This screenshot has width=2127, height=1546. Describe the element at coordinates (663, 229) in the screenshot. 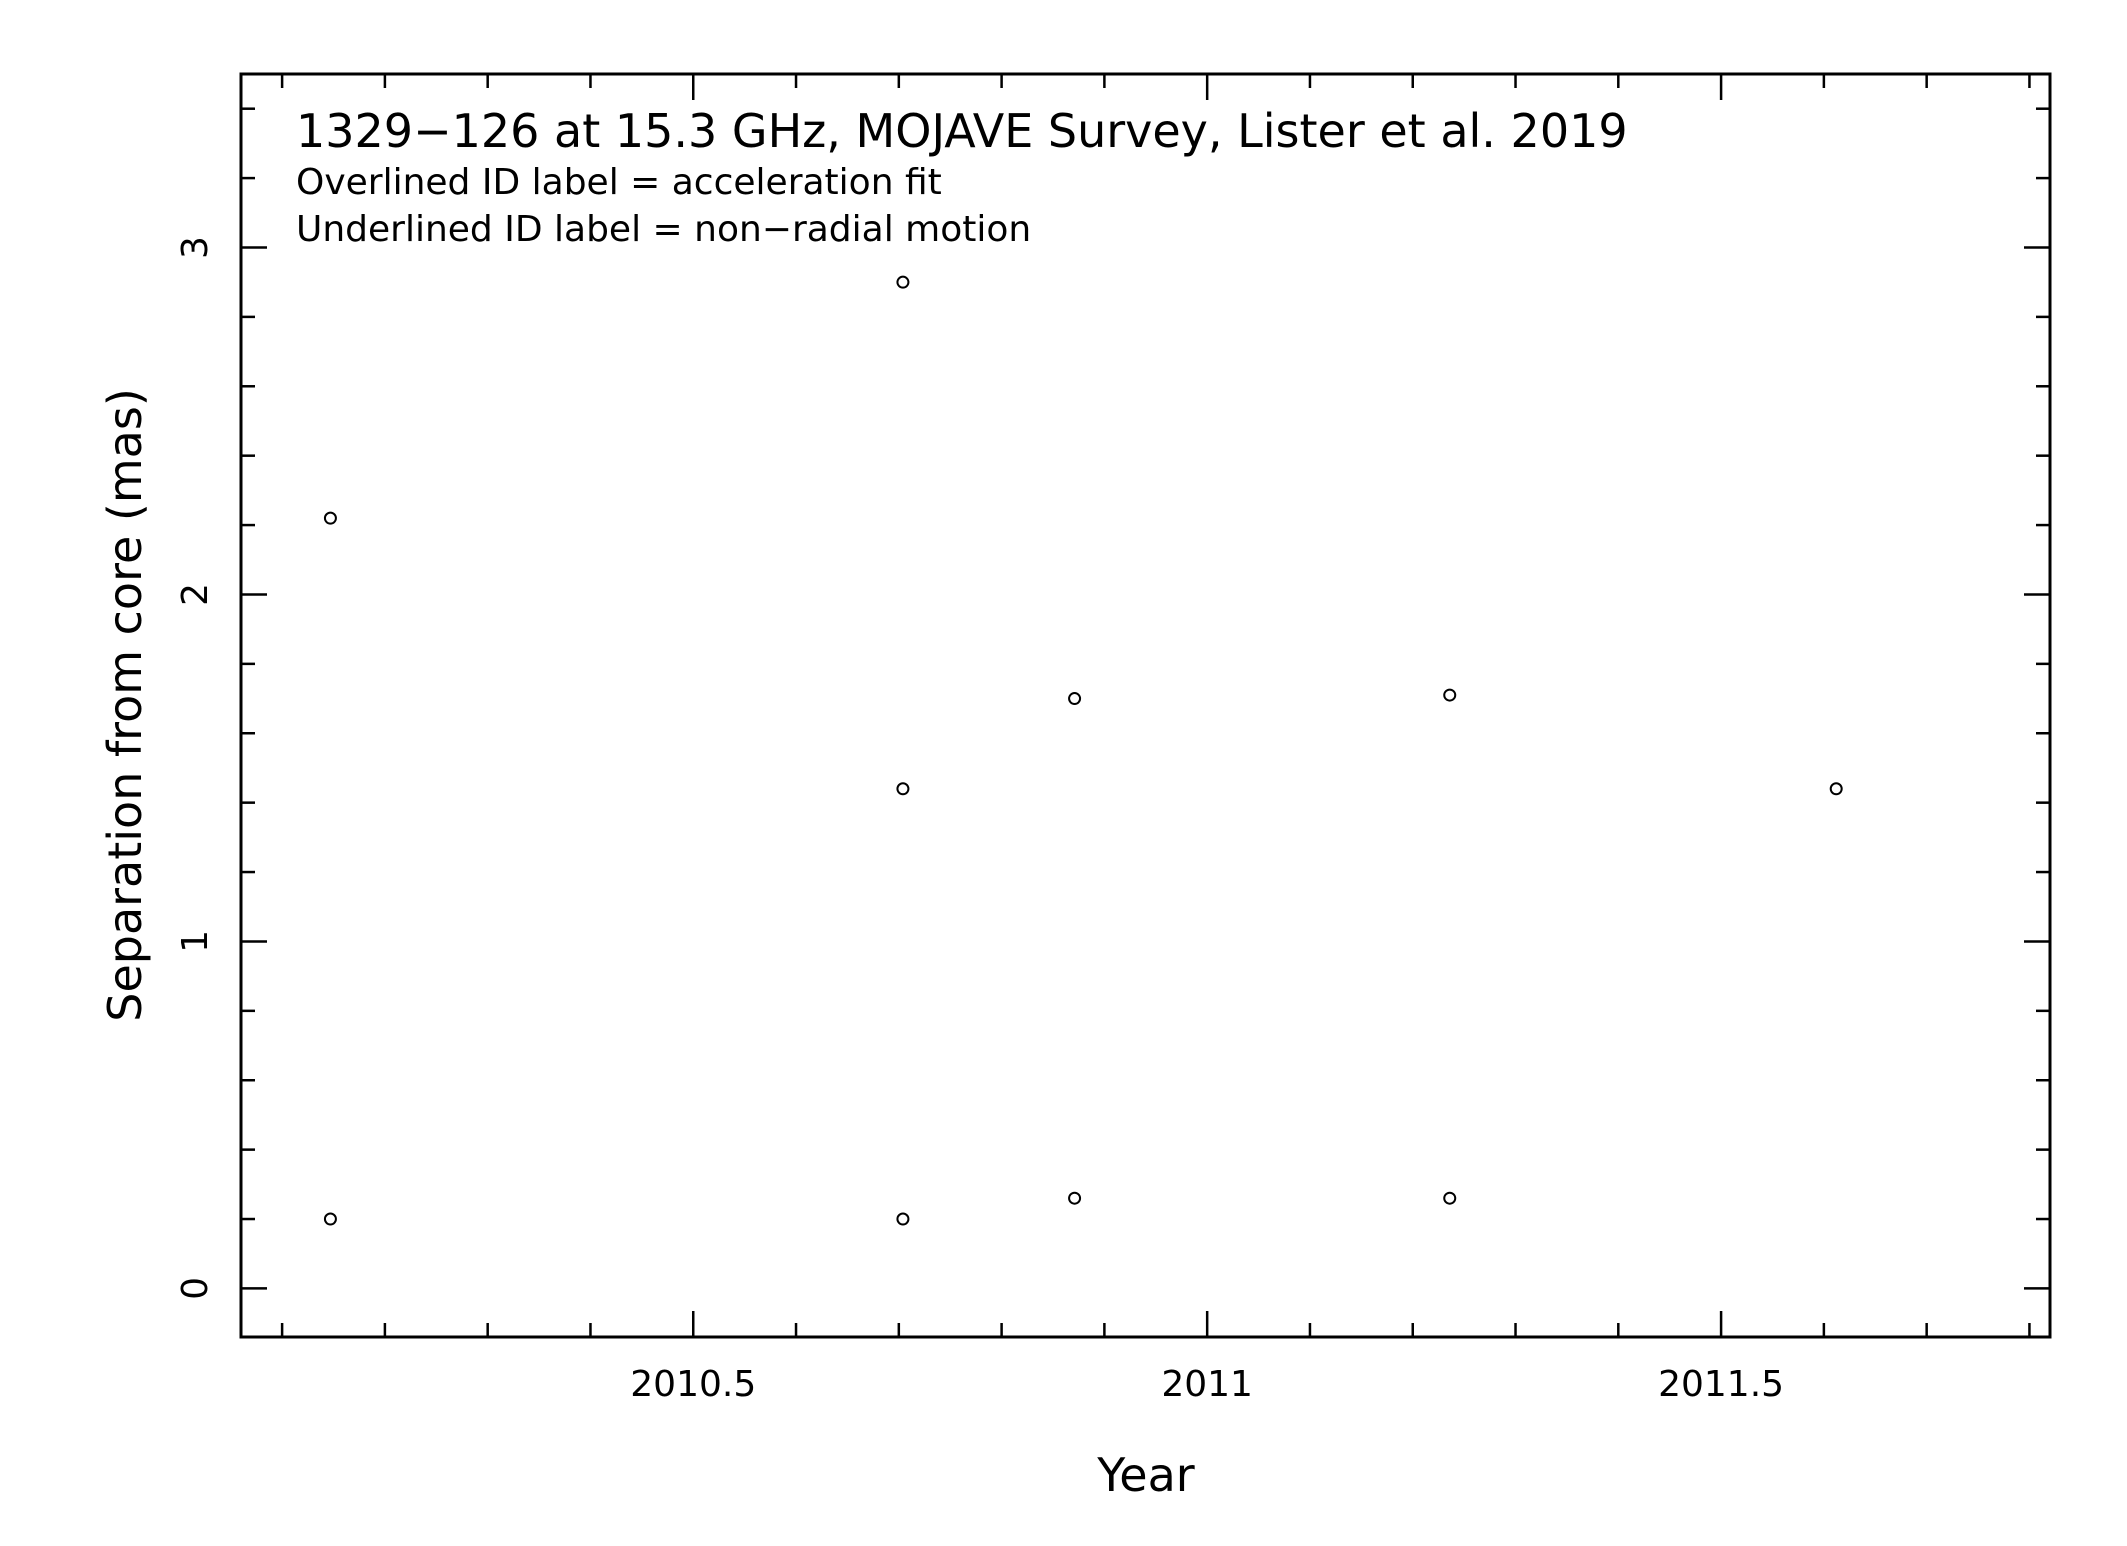

I see `annotation-non-radial-motion: Underlined ID label = non−radial motion` at that location.